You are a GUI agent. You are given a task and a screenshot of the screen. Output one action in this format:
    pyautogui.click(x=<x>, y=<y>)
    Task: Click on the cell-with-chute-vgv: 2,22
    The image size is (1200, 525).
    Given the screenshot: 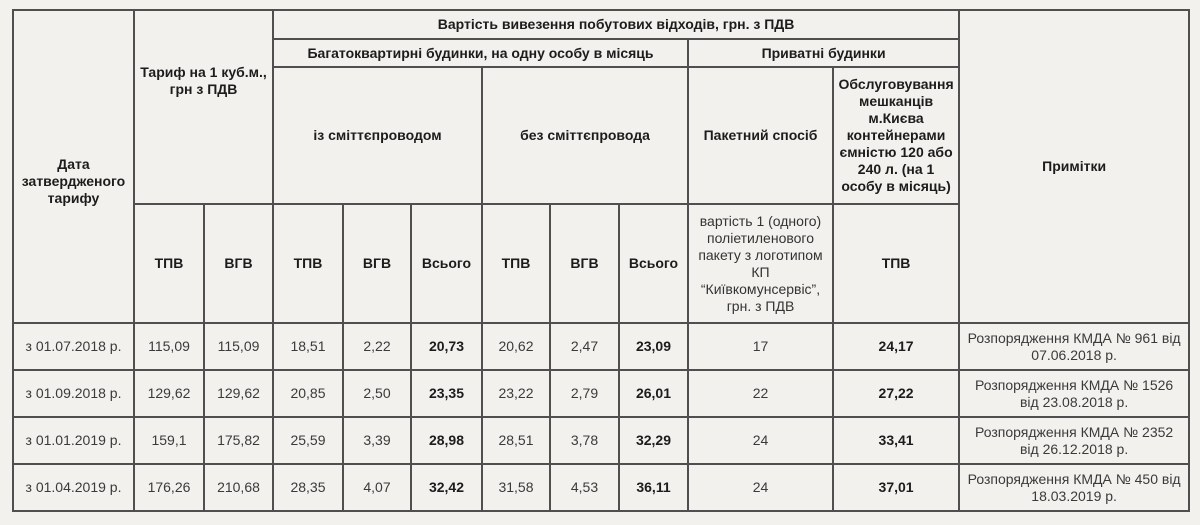 What is the action you would take?
    pyautogui.click(x=377, y=346)
    